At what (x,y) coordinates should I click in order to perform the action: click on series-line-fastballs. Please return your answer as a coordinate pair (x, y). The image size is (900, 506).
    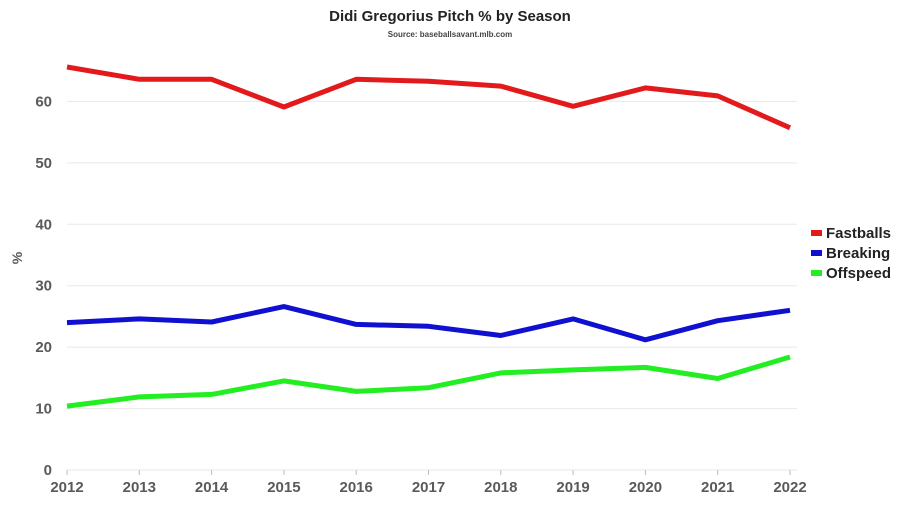
    Looking at the image, I should click on (429, 97).